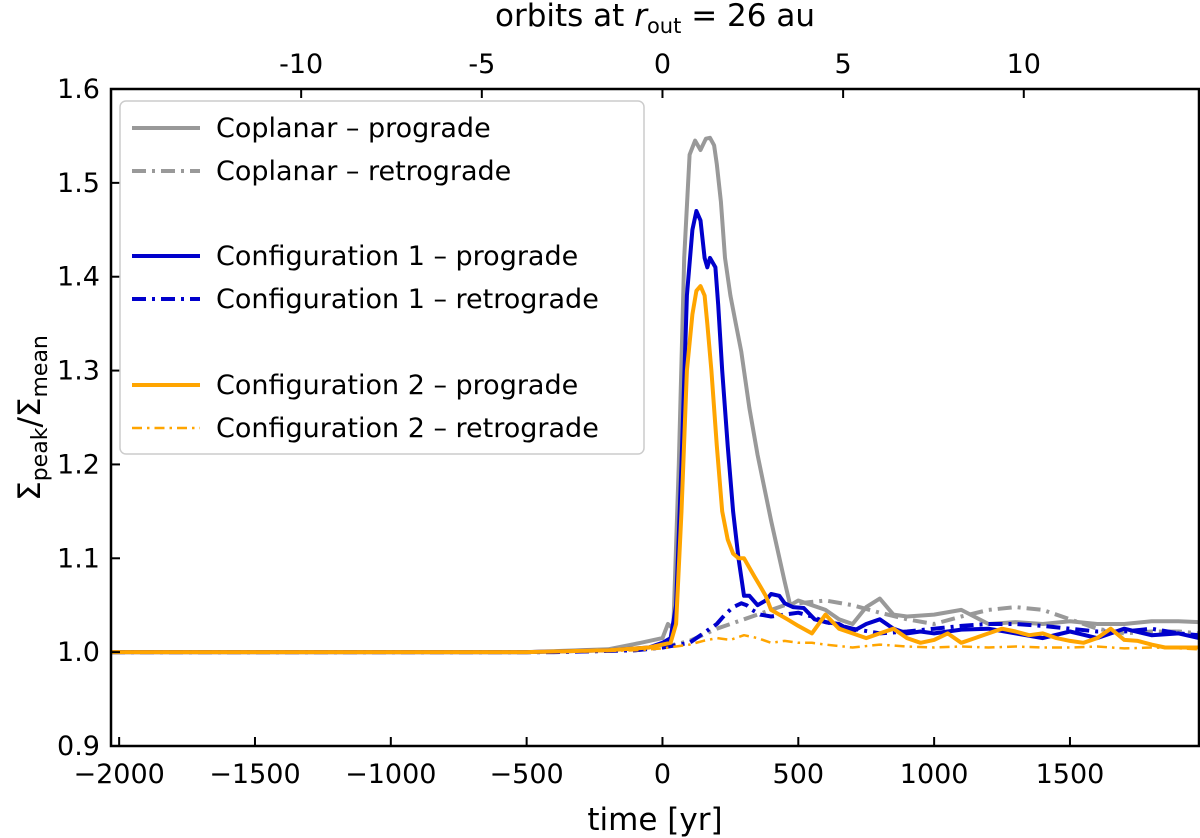  Describe the element at coordinates (934, 774) in the screenshot. I see `x-tick-label: 1000` at that location.